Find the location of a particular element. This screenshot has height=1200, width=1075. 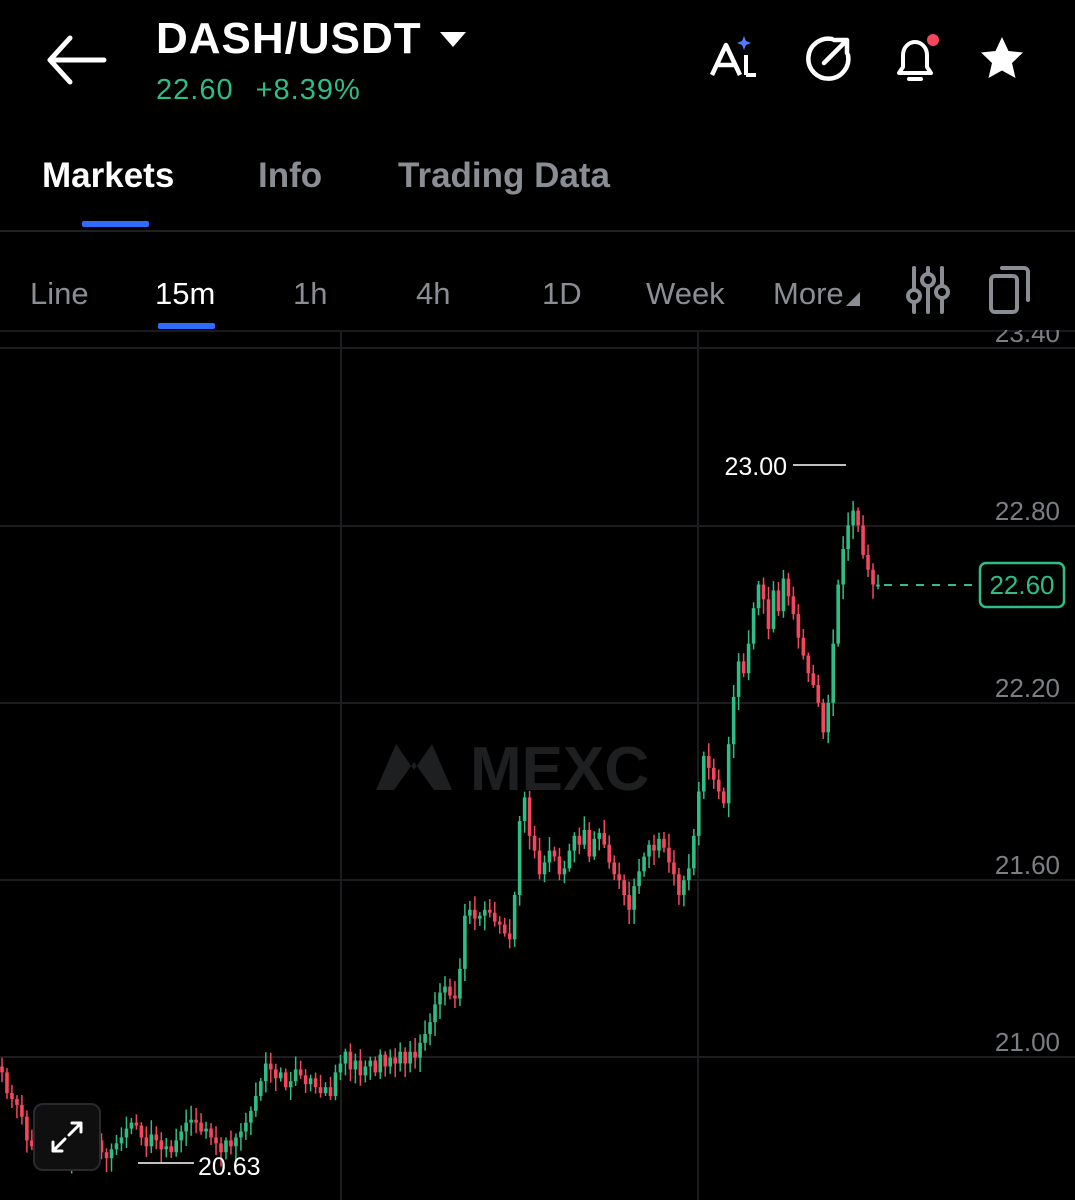

trading-pair-title: DASH/USDT is located at coordinates (289, 38).